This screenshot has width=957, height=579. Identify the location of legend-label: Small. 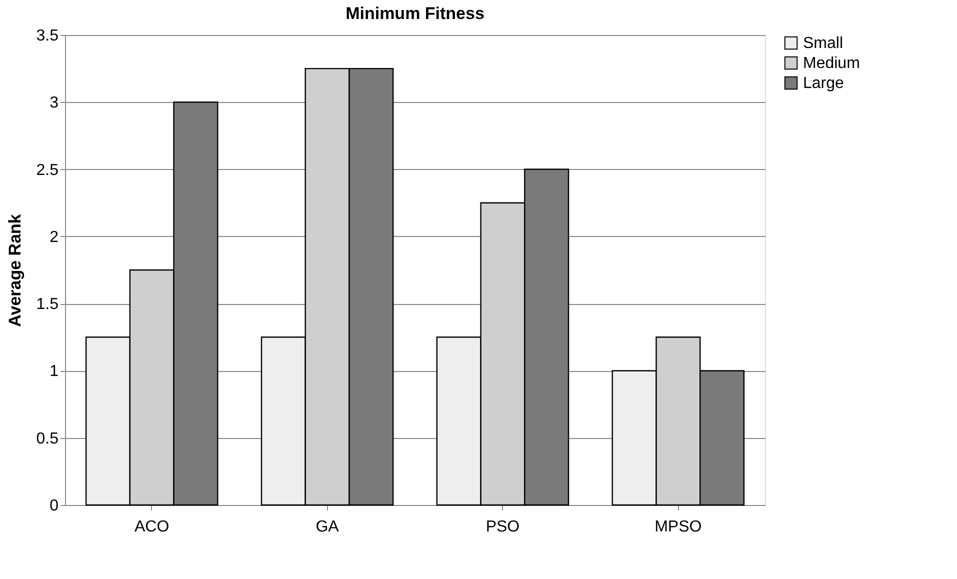
(823, 43).